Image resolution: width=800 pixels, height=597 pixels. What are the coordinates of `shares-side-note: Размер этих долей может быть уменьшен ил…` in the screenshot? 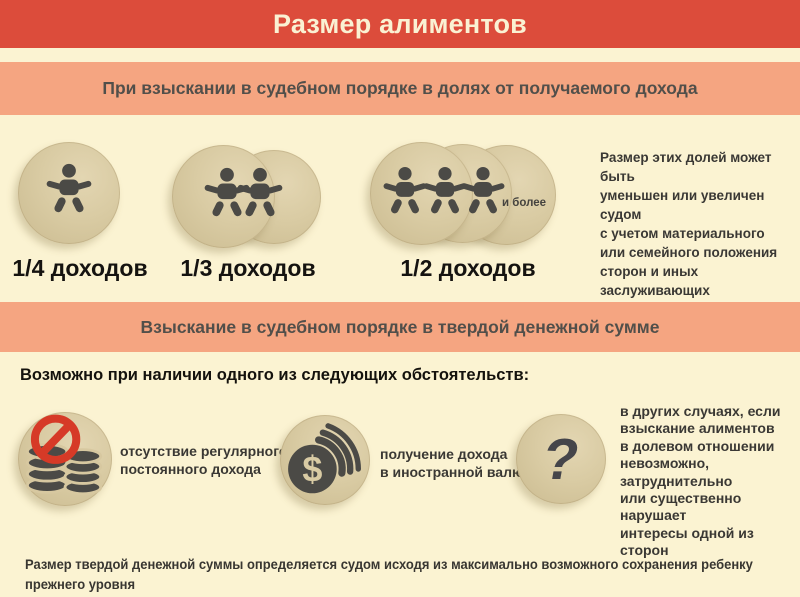 It's located at (689, 233).